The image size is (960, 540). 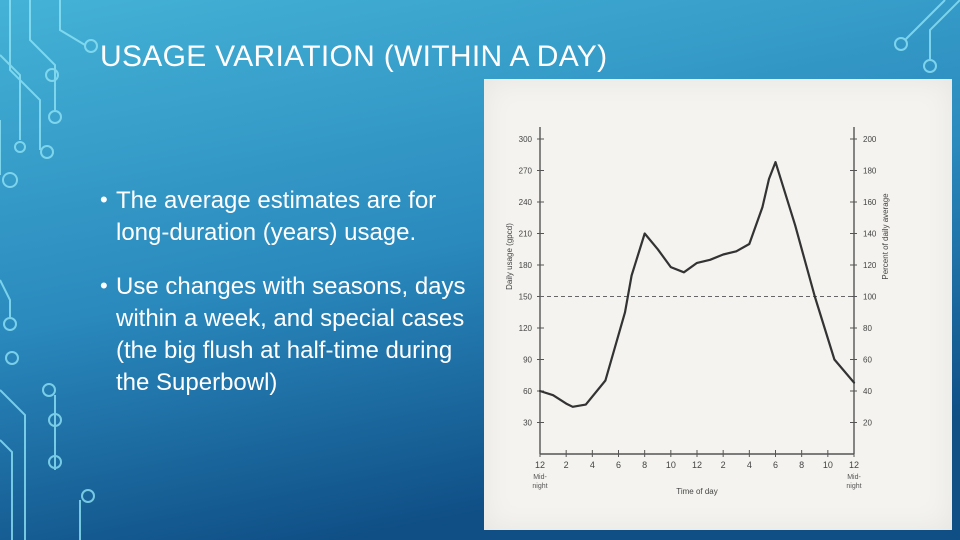 What do you see at coordinates (527, 360) in the screenshot?
I see `y-left-tick-label: 90` at bounding box center [527, 360].